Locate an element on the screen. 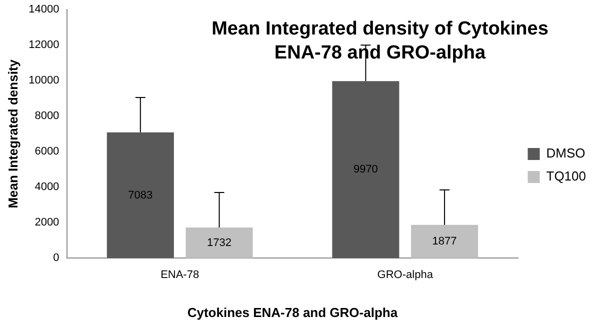 Image resolution: width=600 pixels, height=329 pixels. data-label: 9970 is located at coordinates (365, 170).